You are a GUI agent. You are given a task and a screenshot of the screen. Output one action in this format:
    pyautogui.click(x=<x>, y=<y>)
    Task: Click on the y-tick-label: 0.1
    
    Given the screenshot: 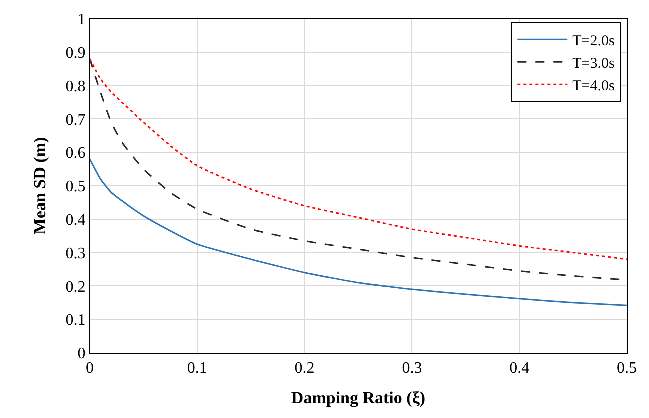 What is the action you would take?
    pyautogui.click(x=76, y=321)
    